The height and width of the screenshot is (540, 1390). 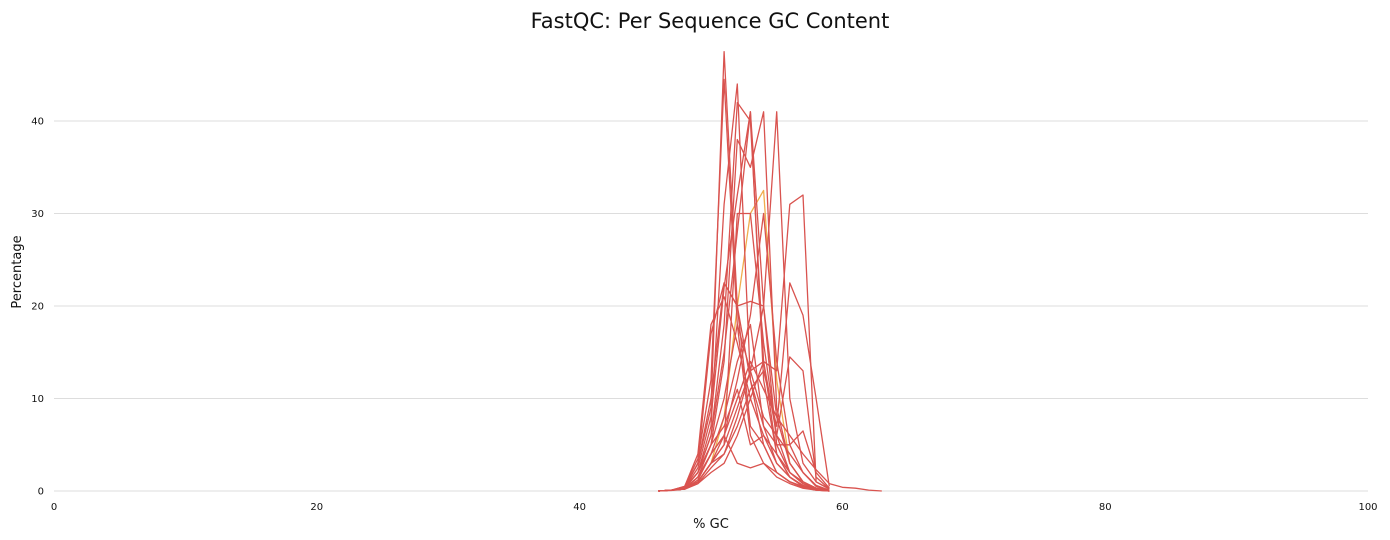 I want to click on y-axis-label: Percentage, so click(x=17, y=271).